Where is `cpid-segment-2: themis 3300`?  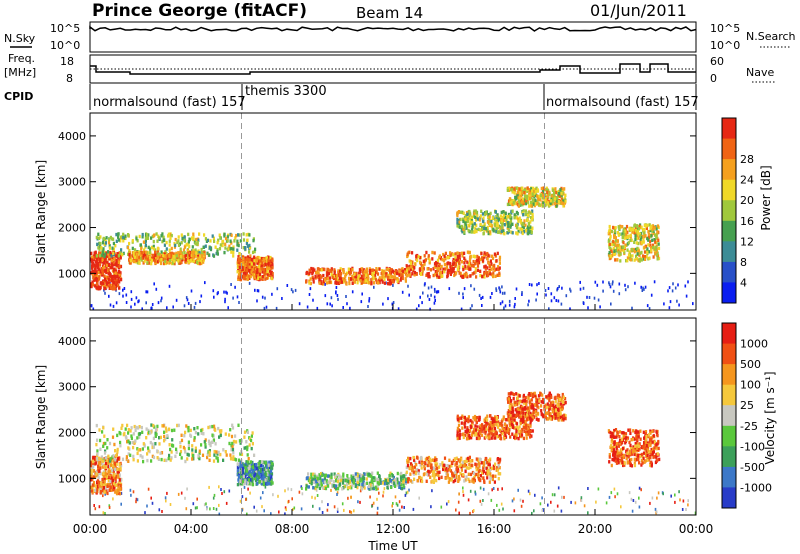
cpid-segment-2: themis 3300 is located at coordinates (286, 91).